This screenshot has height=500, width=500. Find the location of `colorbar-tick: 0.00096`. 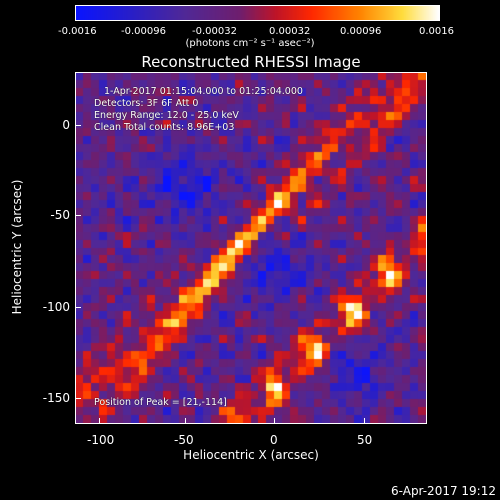

colorbar-tick: 0.00096 is located at coordinates (361, 31).